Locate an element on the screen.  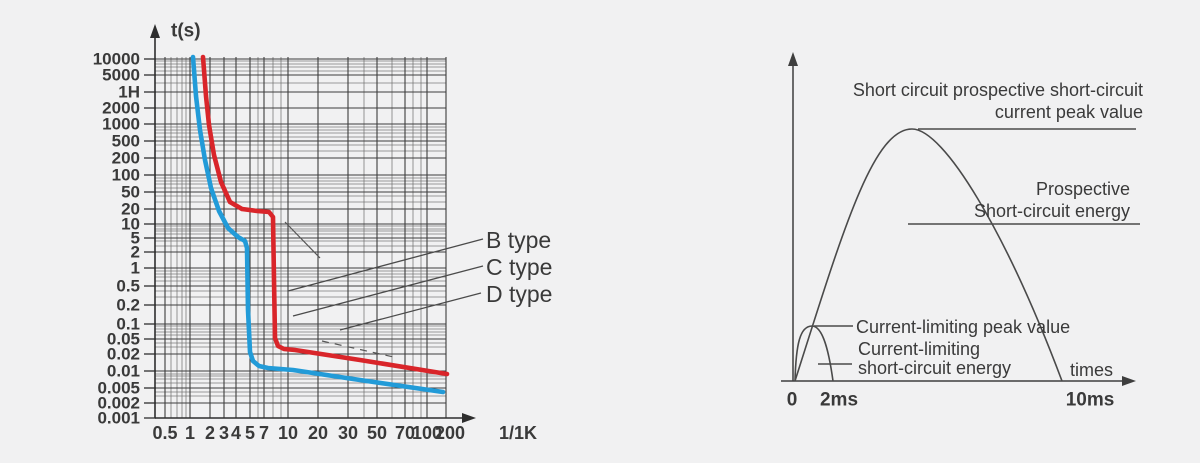
c-type-label: C type is located at coordinates (519, 267).